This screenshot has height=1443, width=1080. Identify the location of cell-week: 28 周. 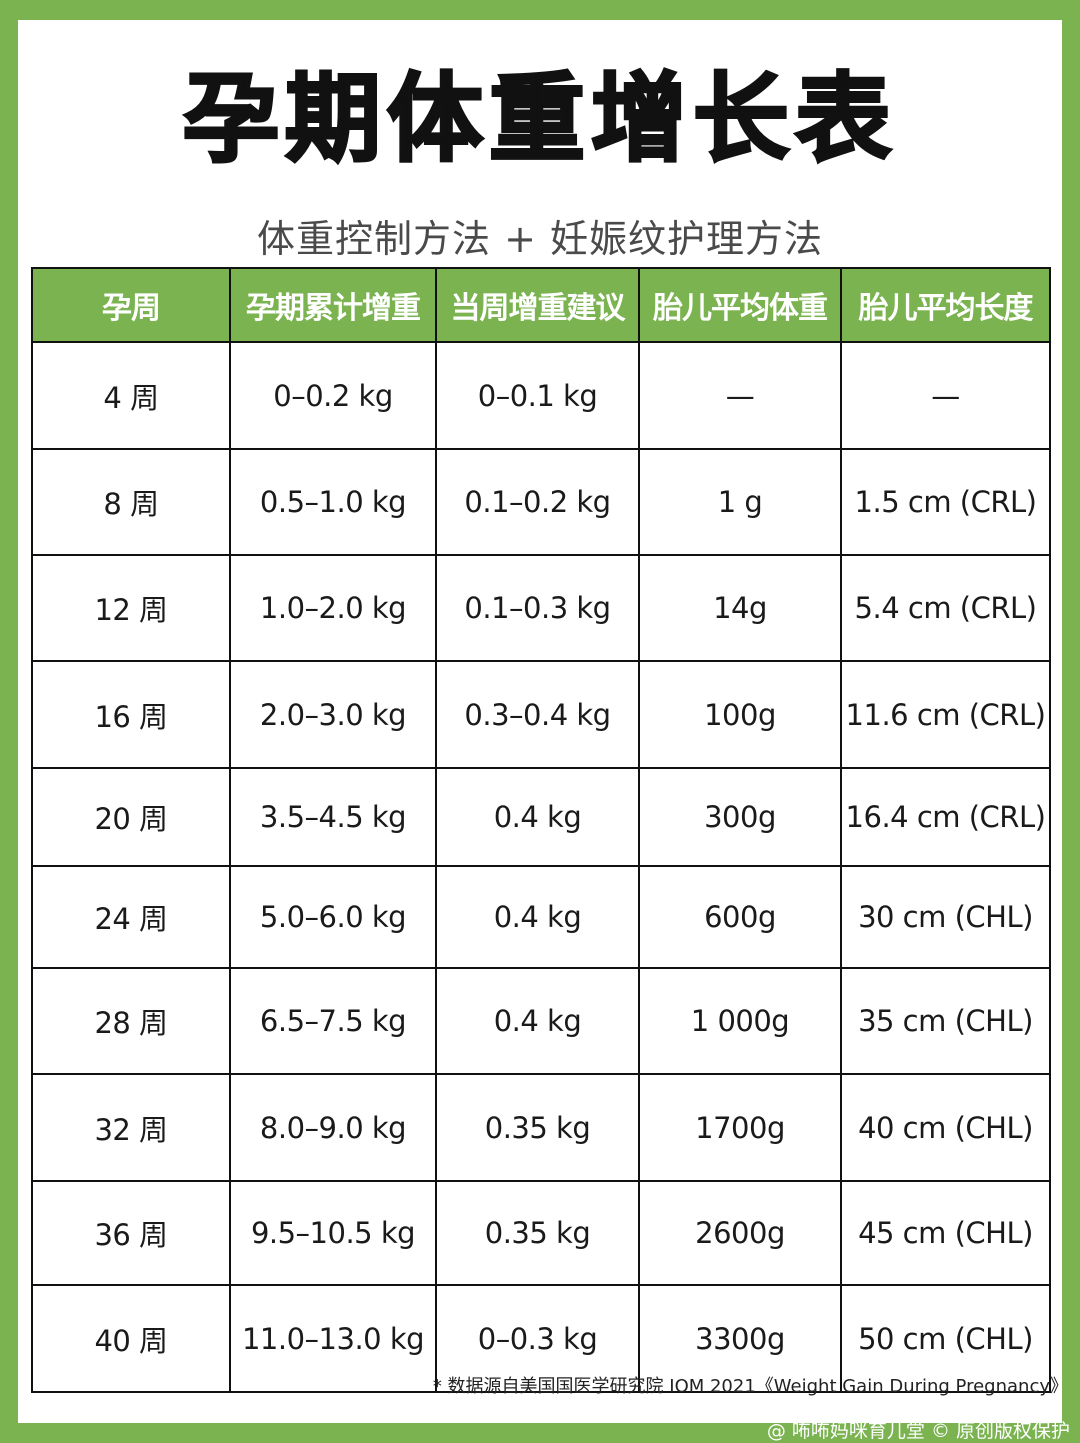
(131, 1021).